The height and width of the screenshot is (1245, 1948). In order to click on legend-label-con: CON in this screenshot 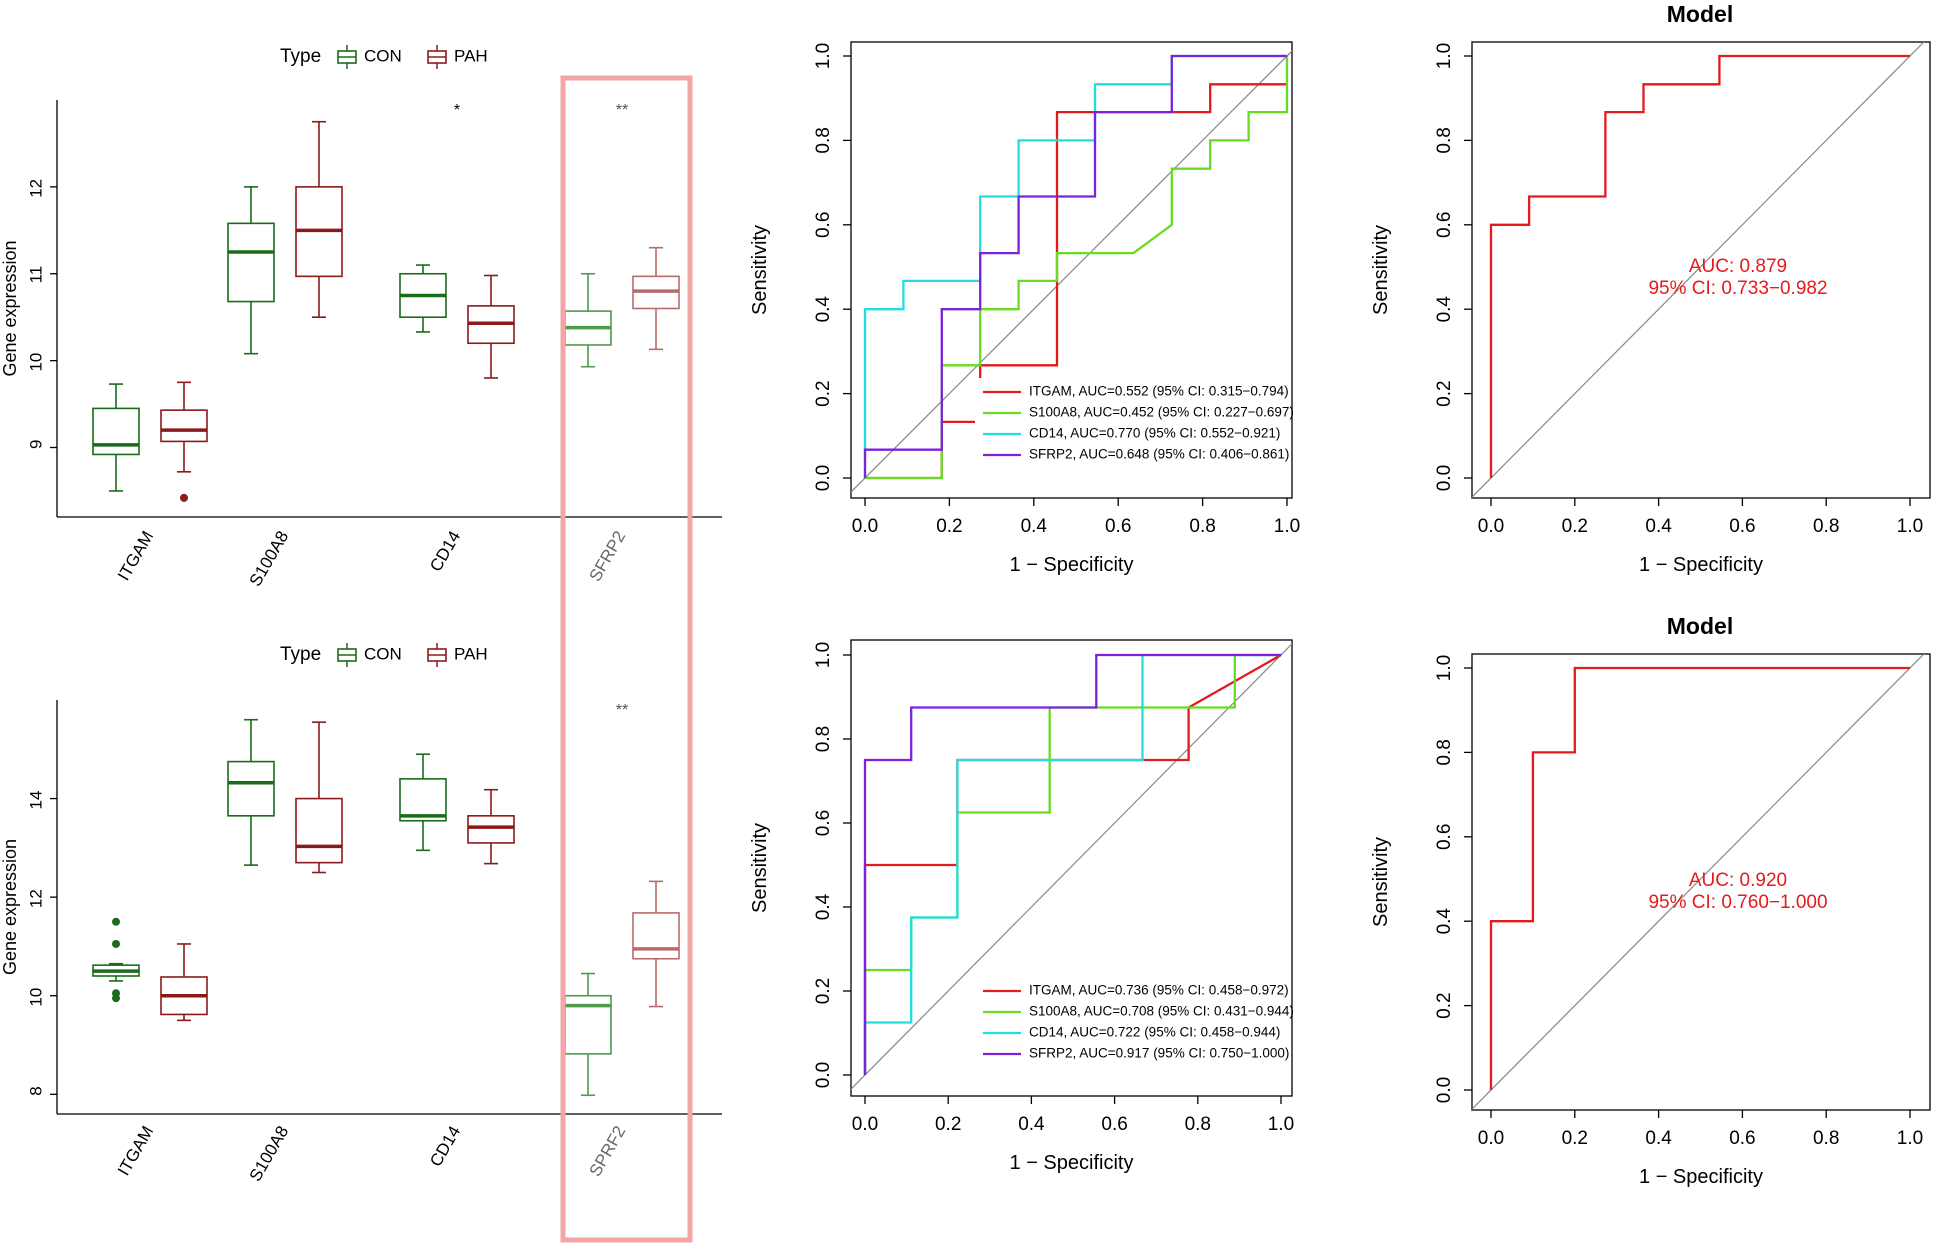, I will do `click(383, 653)`.